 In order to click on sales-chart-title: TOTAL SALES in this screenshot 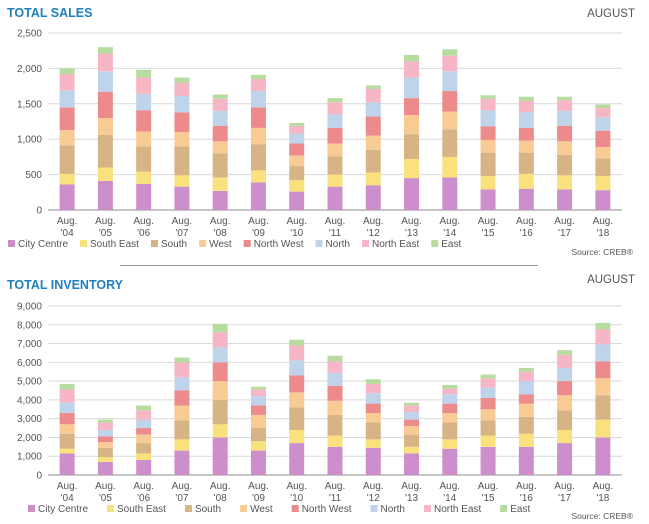, I will do `click(50, 13)`.